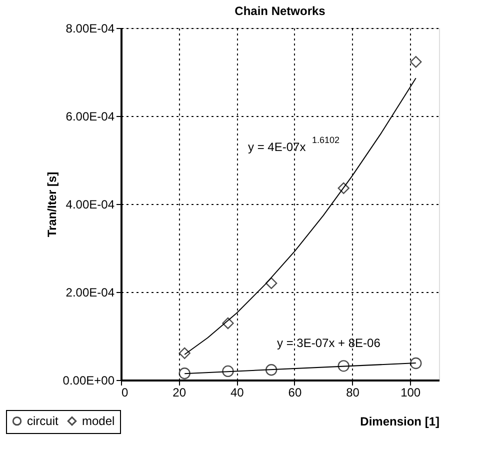 Image resolution: width=477 pixels, height=459 pixels. Describe the element at coordinates (294, 144) in the screenshot. I see `annotation: y = 4E-07x1.6102` at that location.